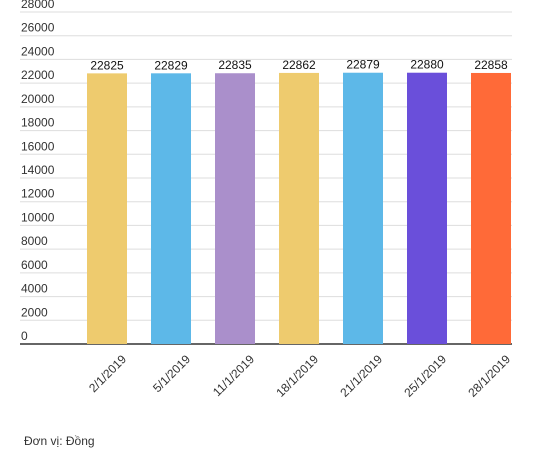 Image resolution: width=539 pixels, height=466 pixels. Describe the element at coordinates (59, 441) in the screenshot. I see `unit-note: Đơn vị: Đồng` at that location.